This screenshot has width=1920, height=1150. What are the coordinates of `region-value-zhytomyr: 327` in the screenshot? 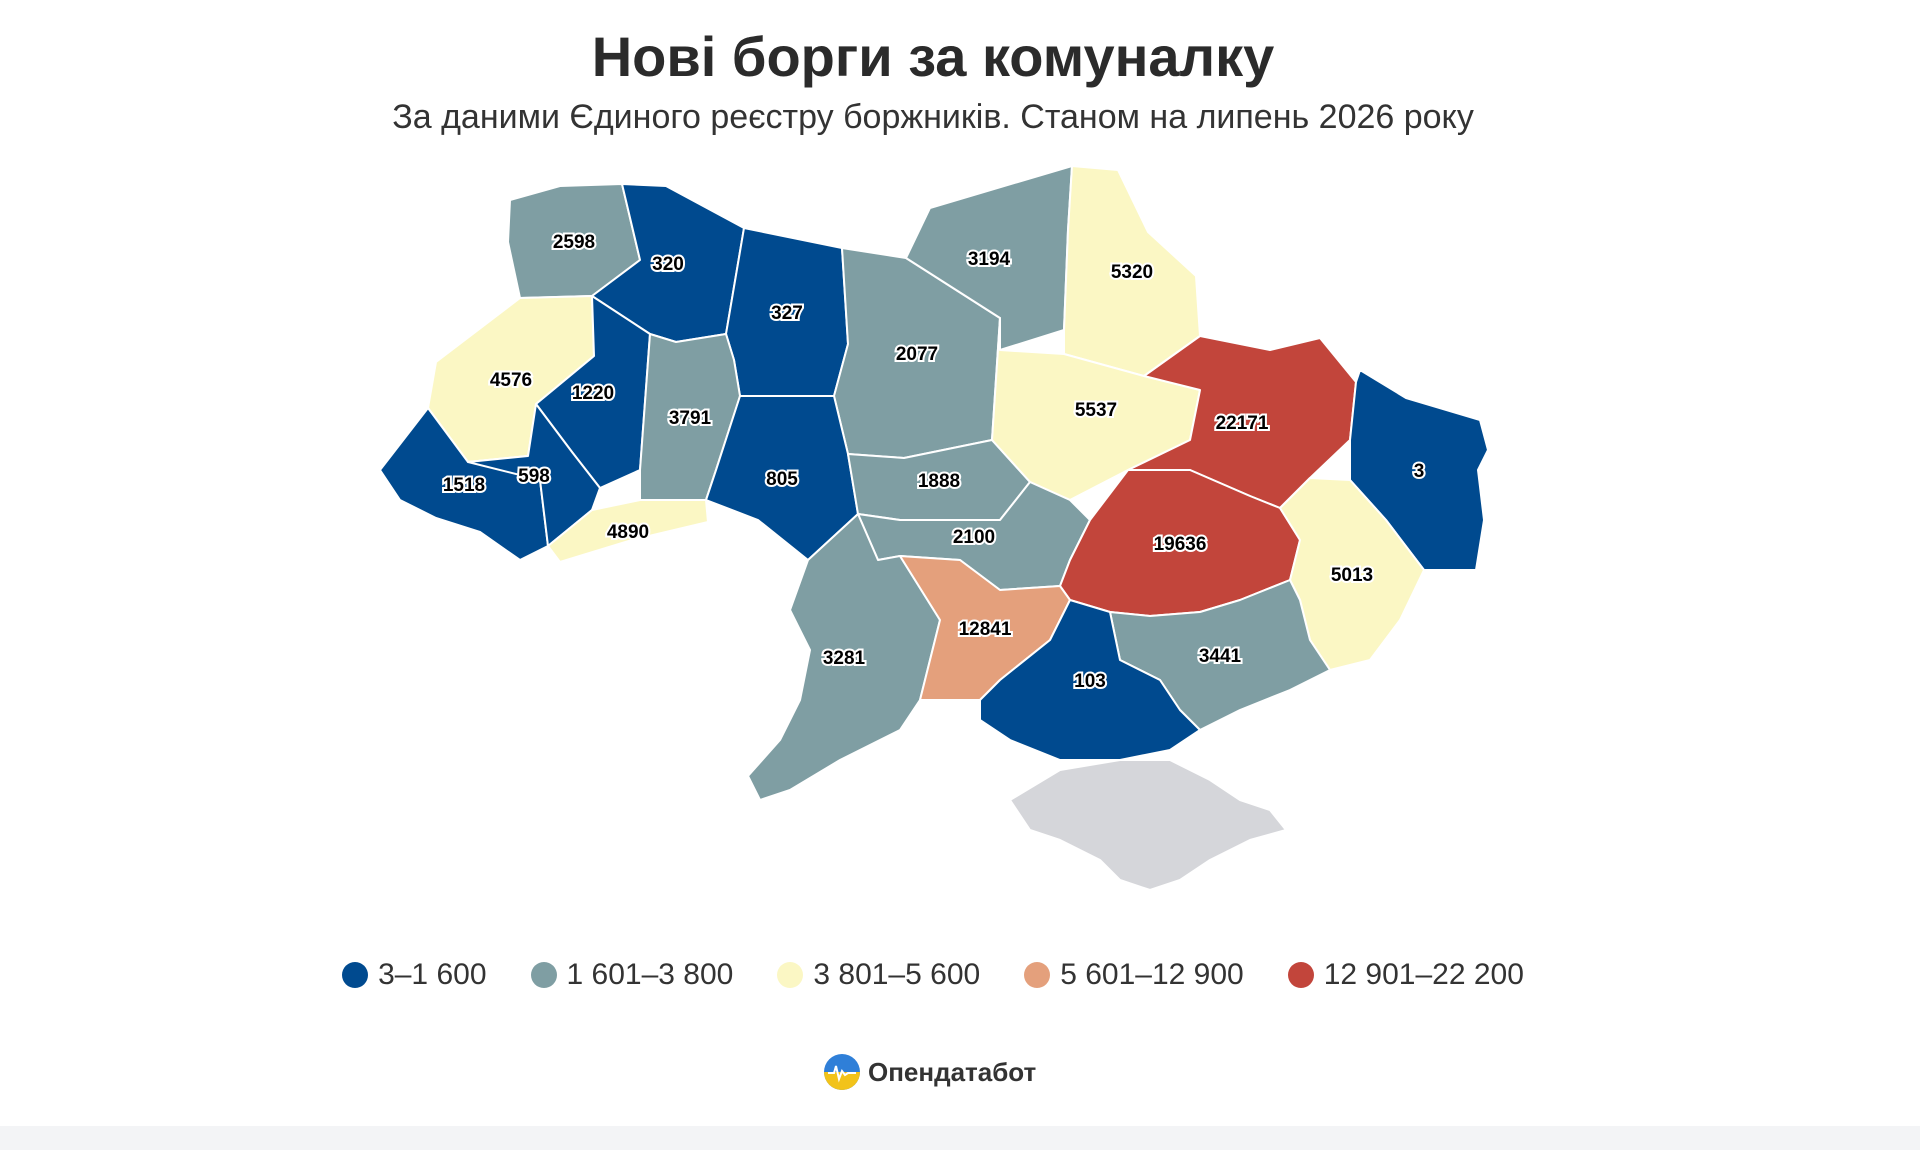 It's located at (787, 313).